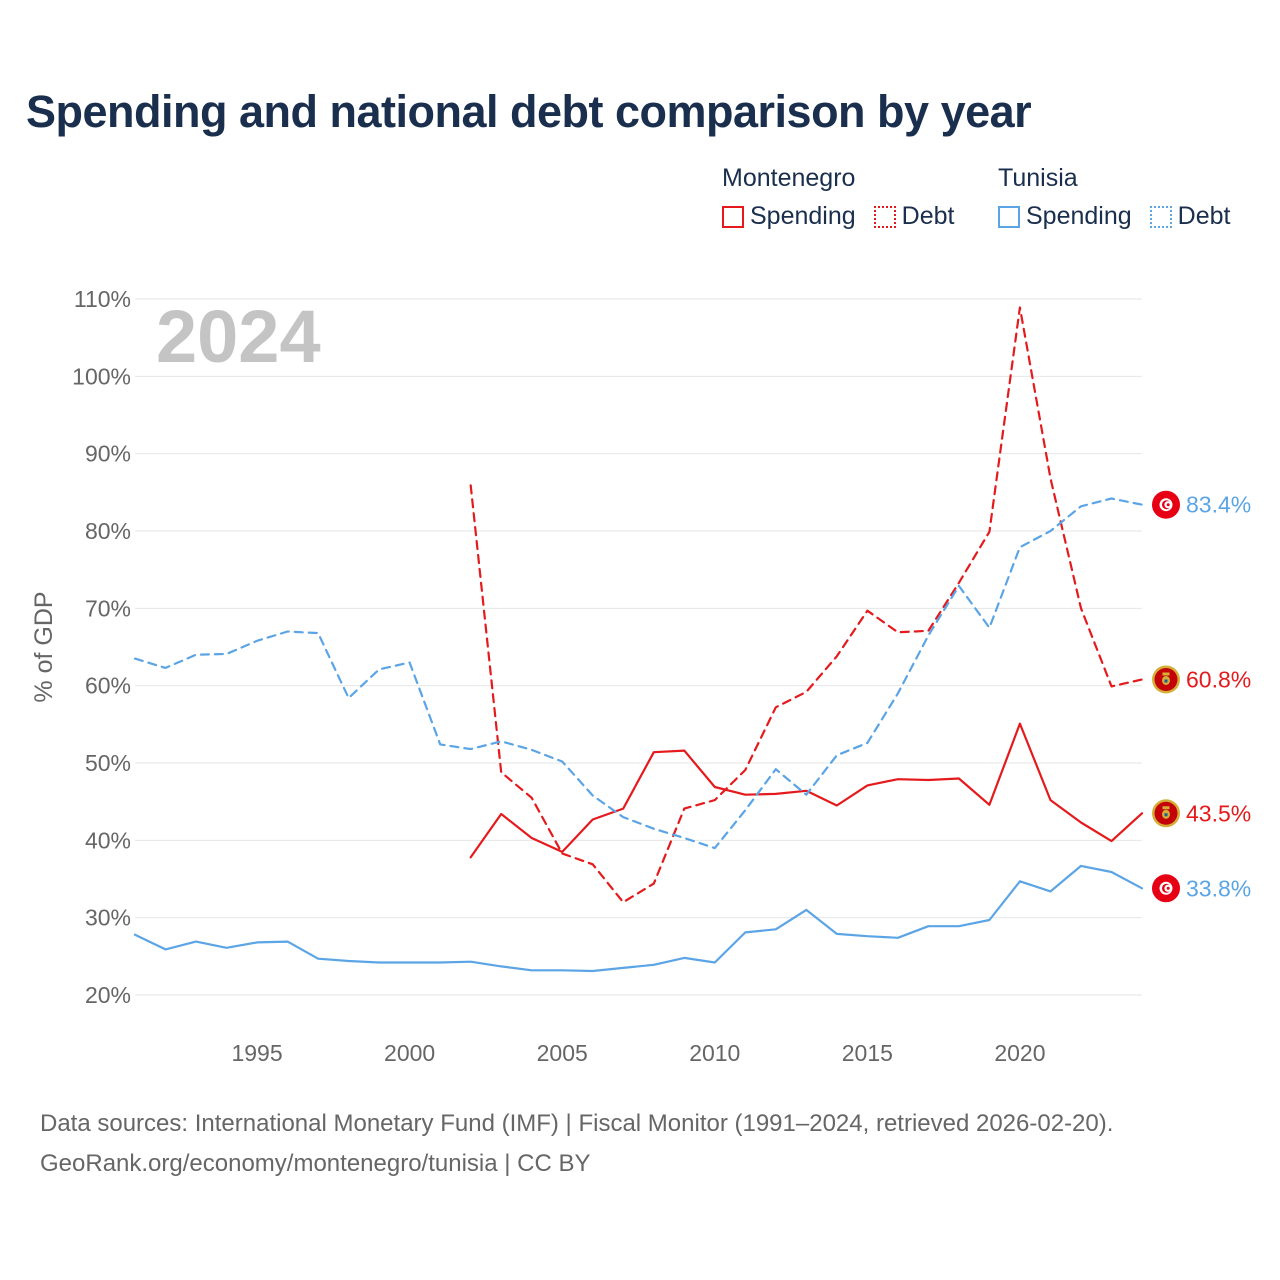  Describe the element at coordinates (1218, 888) in the screenshot. I see `end-value-label: 33.8%` at that location.